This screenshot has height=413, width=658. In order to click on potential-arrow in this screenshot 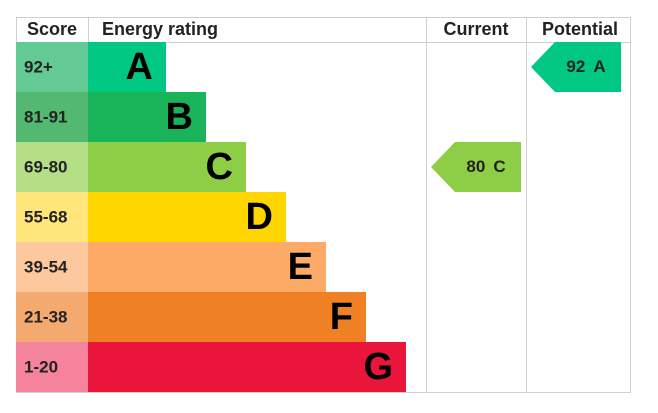, I will do `click(576, 67)`.